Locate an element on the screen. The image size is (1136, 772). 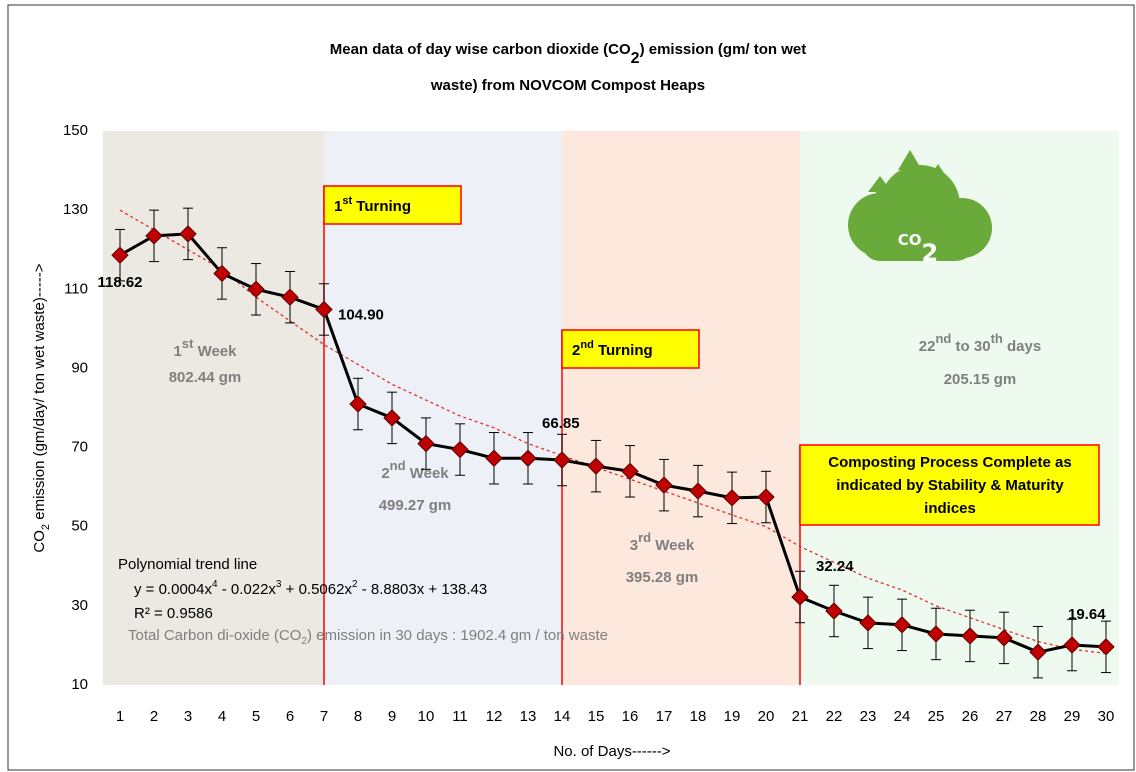
turning-label-part: 2 is located at coordinates (576, 350).